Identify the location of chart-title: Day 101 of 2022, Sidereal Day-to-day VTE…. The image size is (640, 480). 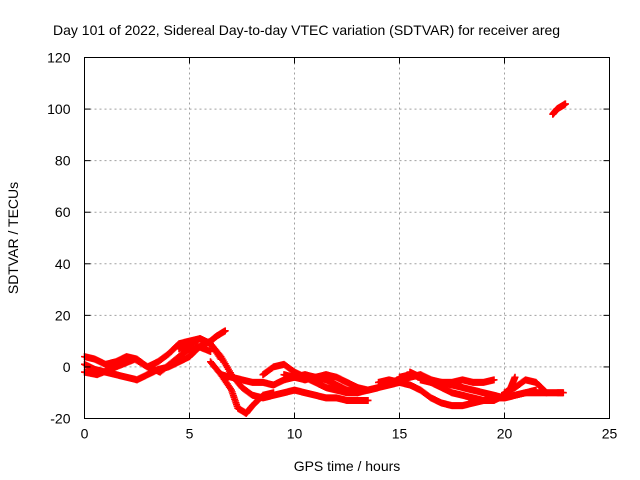
(306, 30).